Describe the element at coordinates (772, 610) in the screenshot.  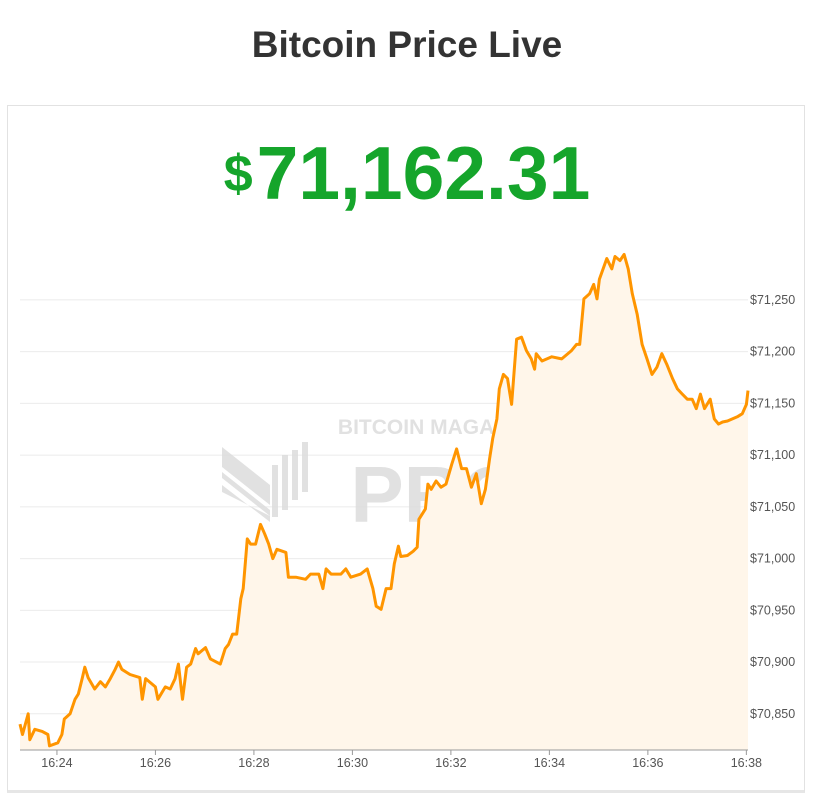
I see `y-tick-label: $70,950` at that location.